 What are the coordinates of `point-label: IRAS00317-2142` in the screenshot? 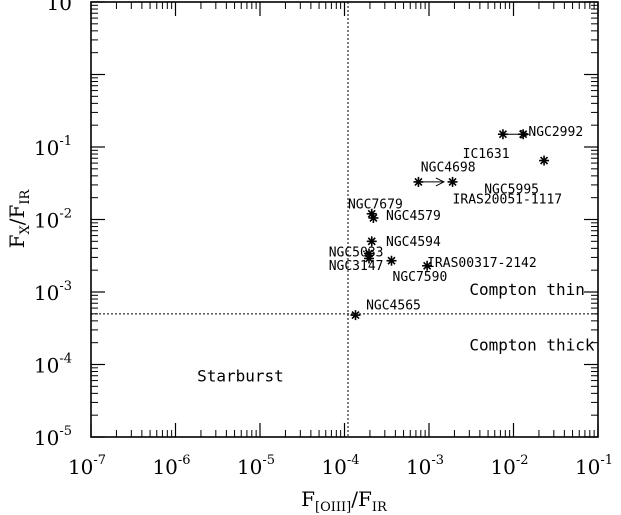 It's located at (482, 263).